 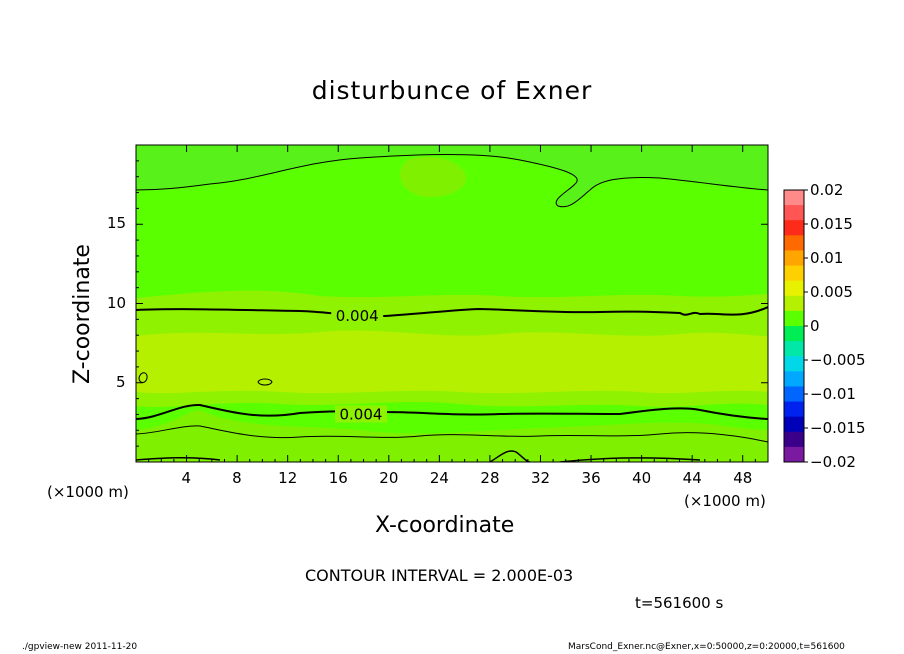 I want to click on x-tick-label: 16, so click(x=338, y=478).